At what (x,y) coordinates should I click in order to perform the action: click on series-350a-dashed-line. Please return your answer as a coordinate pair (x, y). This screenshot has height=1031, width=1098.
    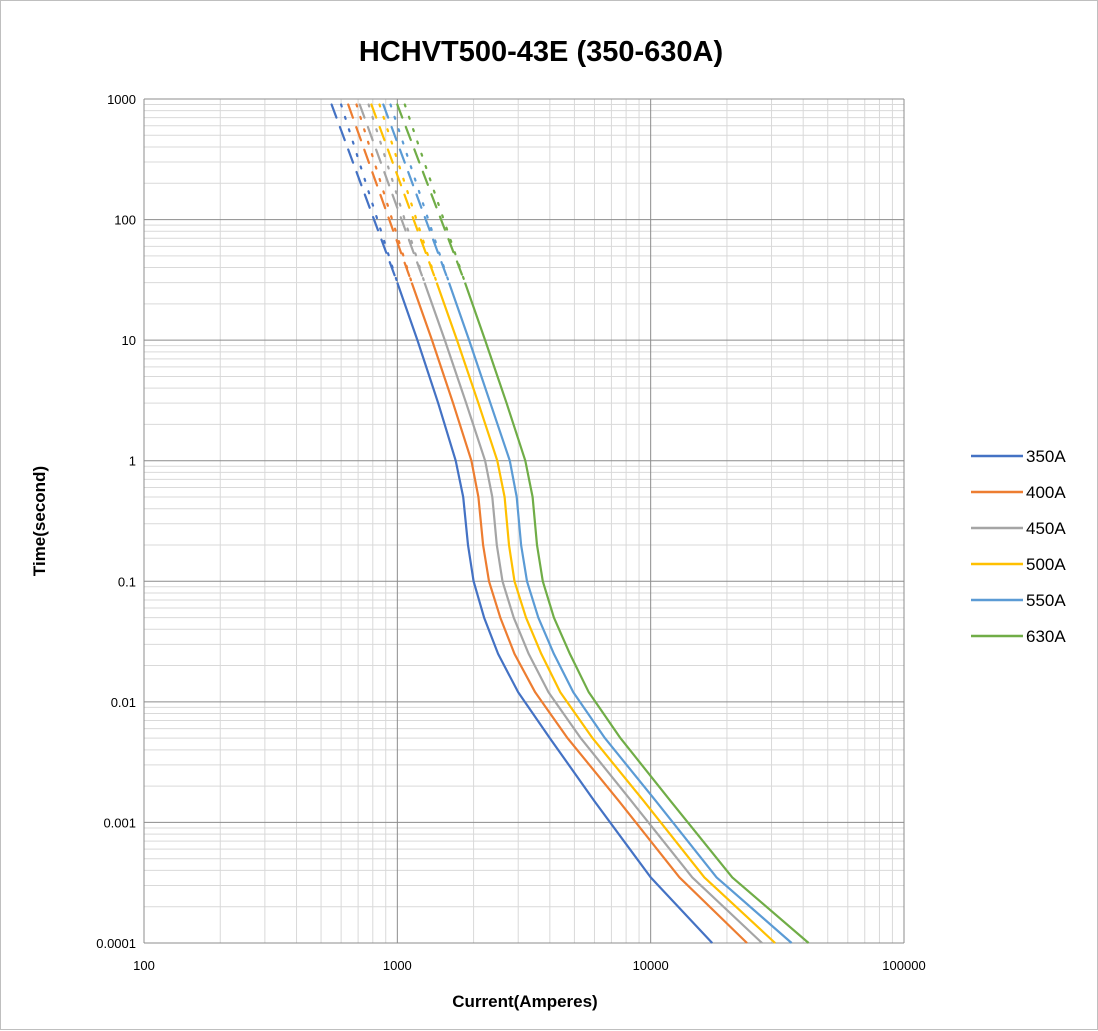
    Looking at the image, I should click on (364, 193).